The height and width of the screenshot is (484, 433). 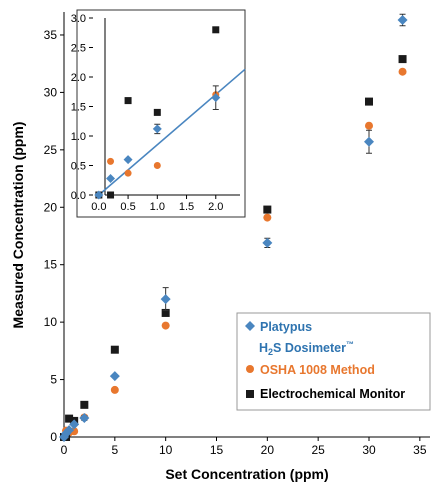 I want to click on legend-platypus-label: Platypus, so click(x=286, y=327).